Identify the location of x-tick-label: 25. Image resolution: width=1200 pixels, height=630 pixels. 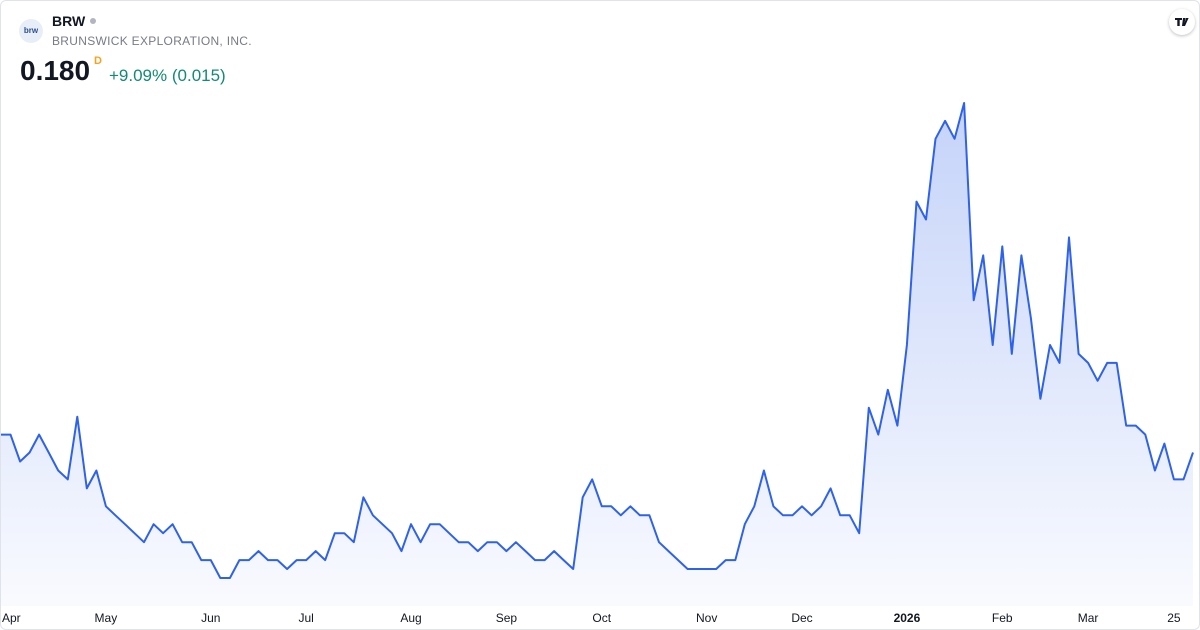
(1174, 618).